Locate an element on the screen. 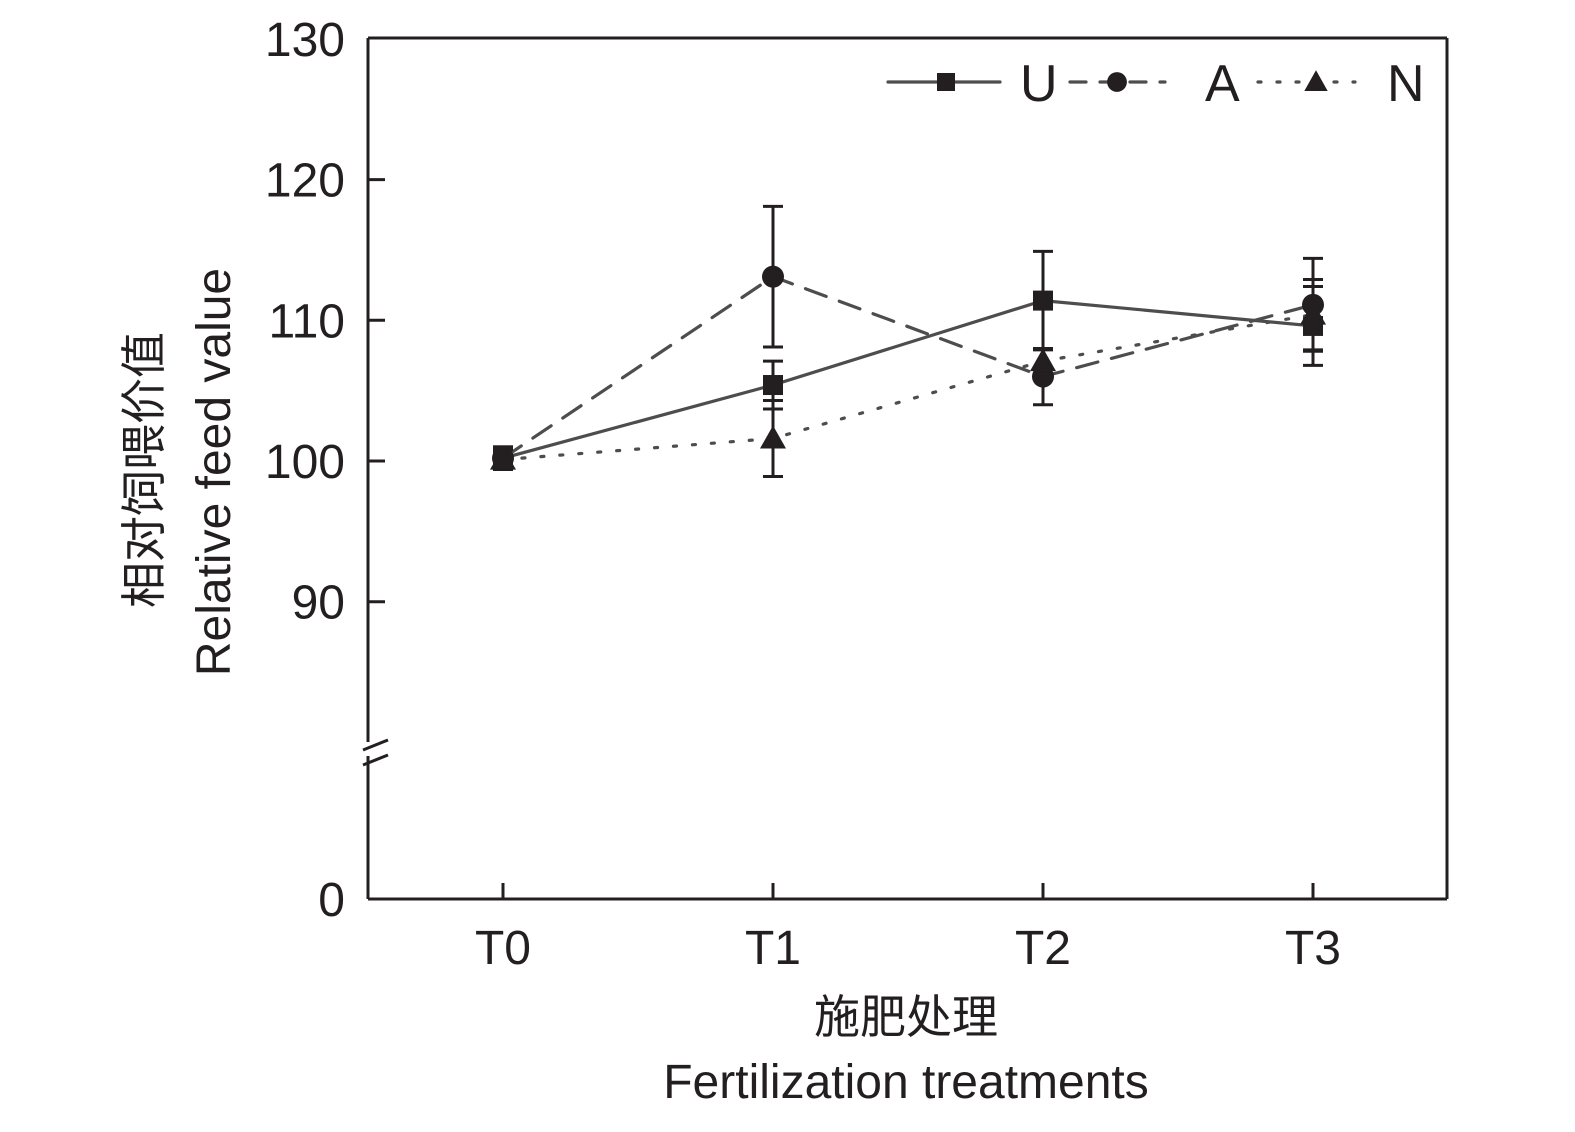  series-line-N is located at coordinates (908, 387).